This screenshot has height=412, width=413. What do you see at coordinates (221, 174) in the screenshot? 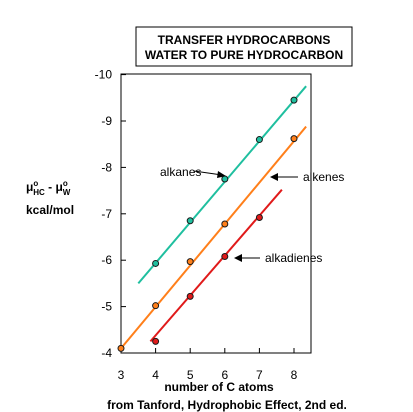
I see `arrow-alkanes-head` at bounding box center [221, 174].